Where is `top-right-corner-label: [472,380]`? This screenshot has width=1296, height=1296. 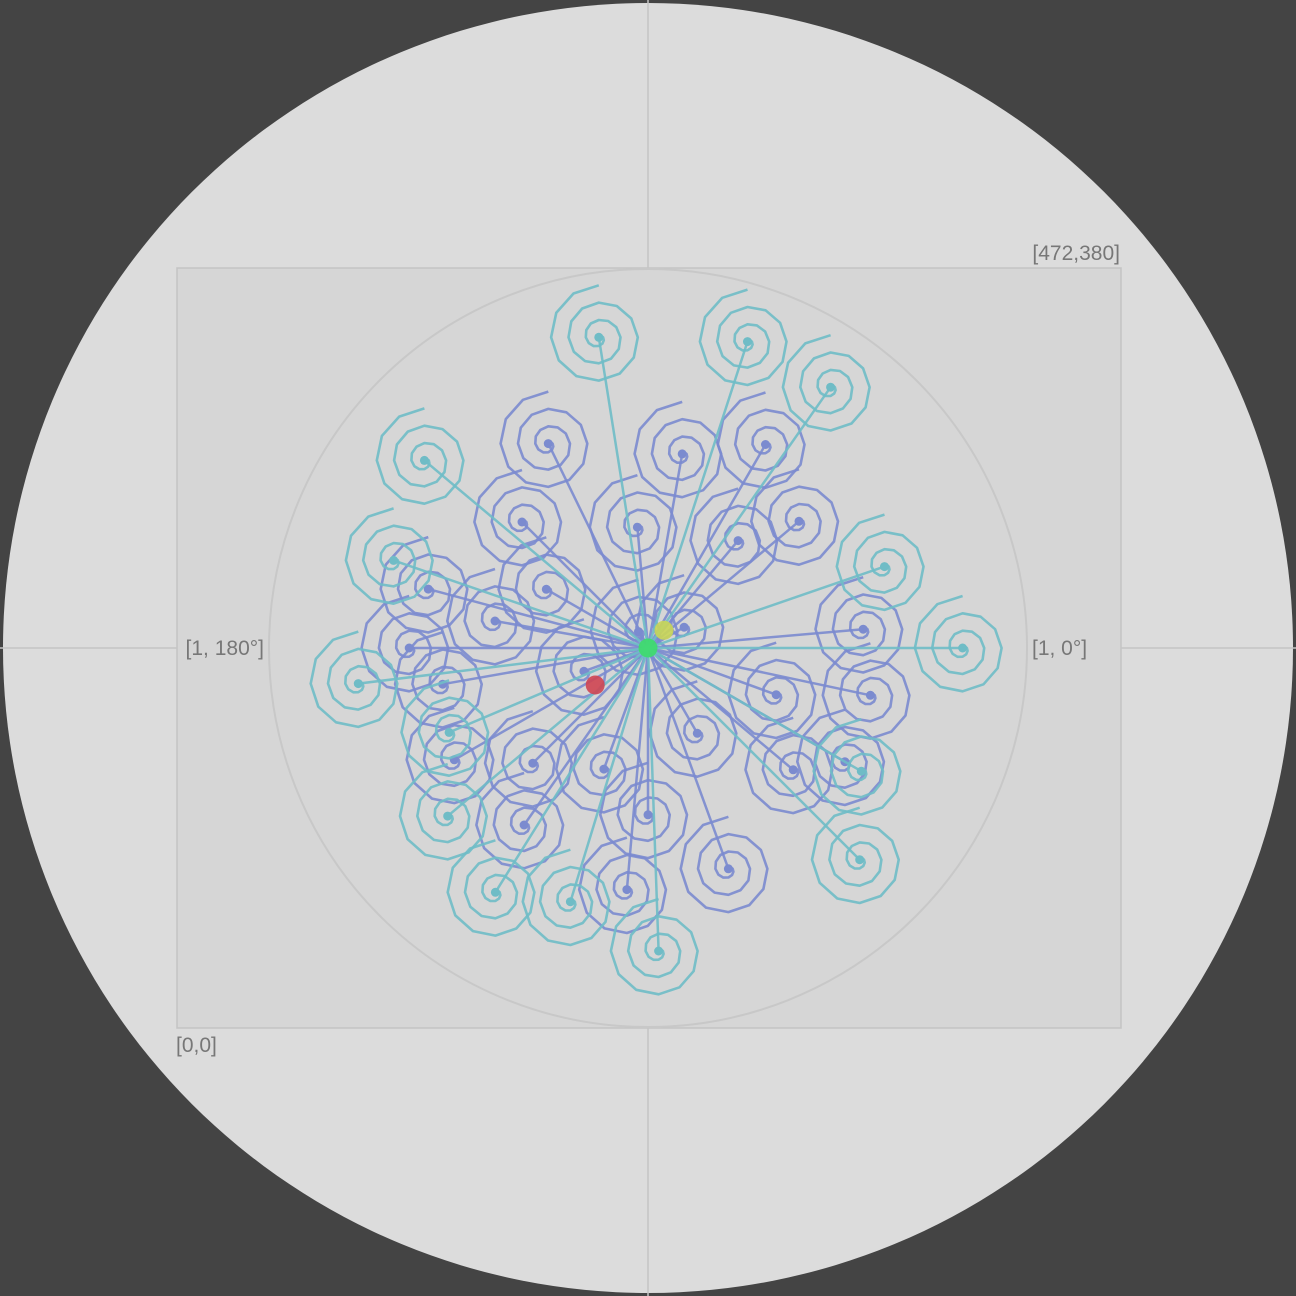 top-right-corner-label: [472,380] is located at coordinates (1076, 253).